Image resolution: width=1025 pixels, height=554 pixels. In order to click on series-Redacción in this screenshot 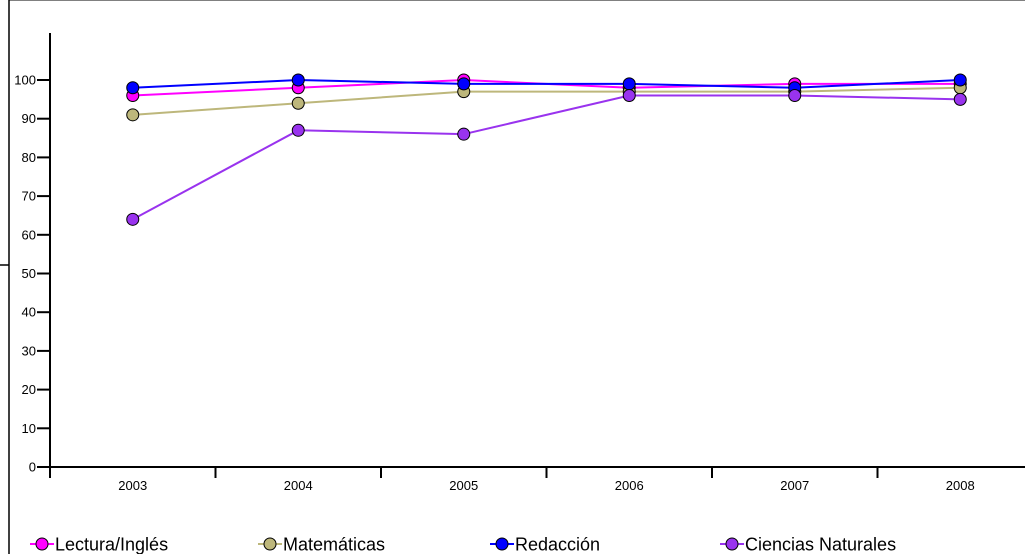, I will do `click(546, 84)`.